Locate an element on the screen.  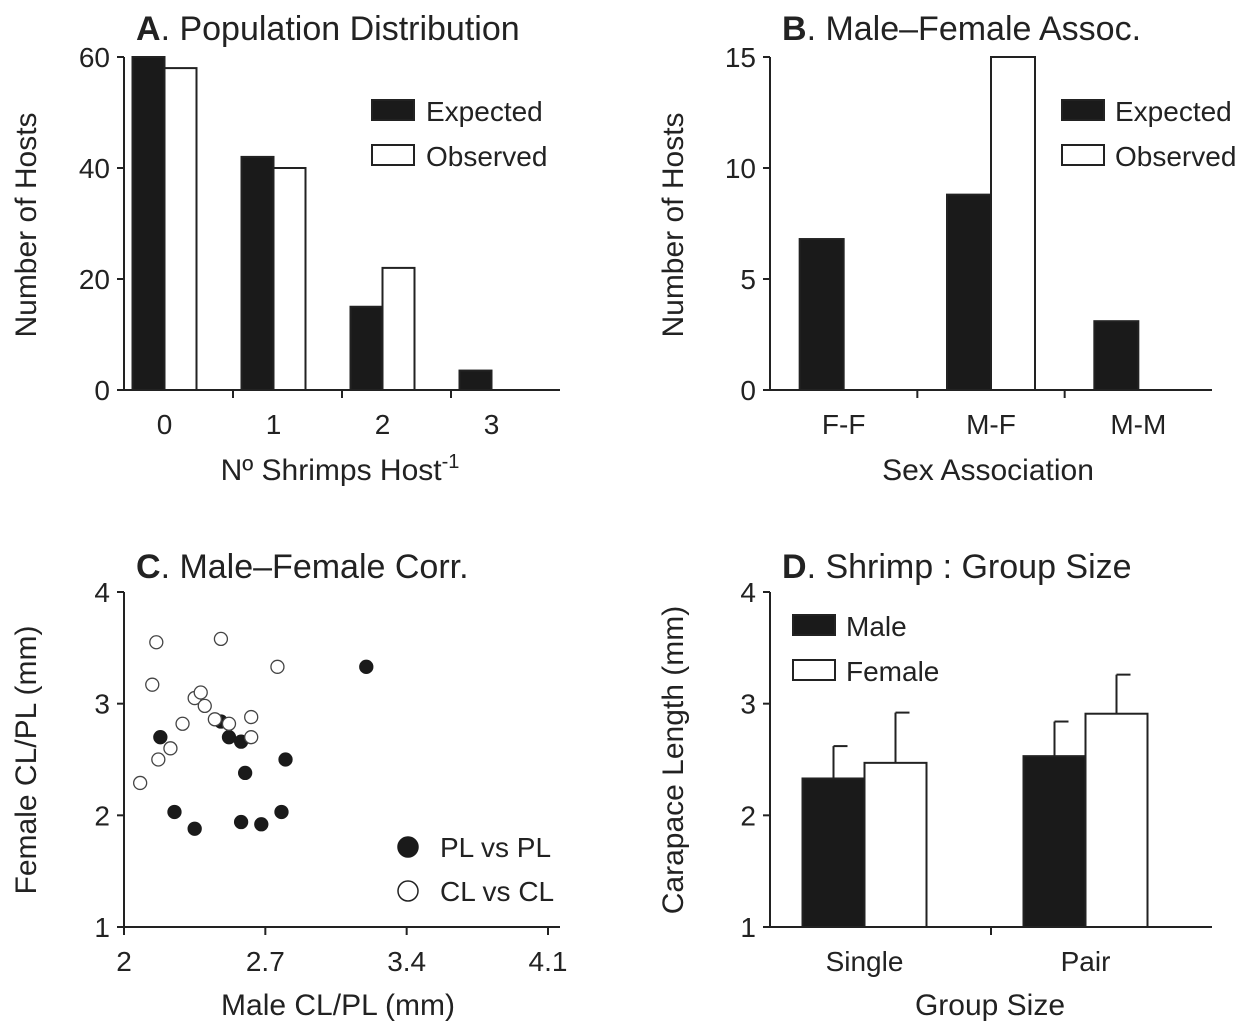
legend-label-male: Male is located at coordinates (876, 626).